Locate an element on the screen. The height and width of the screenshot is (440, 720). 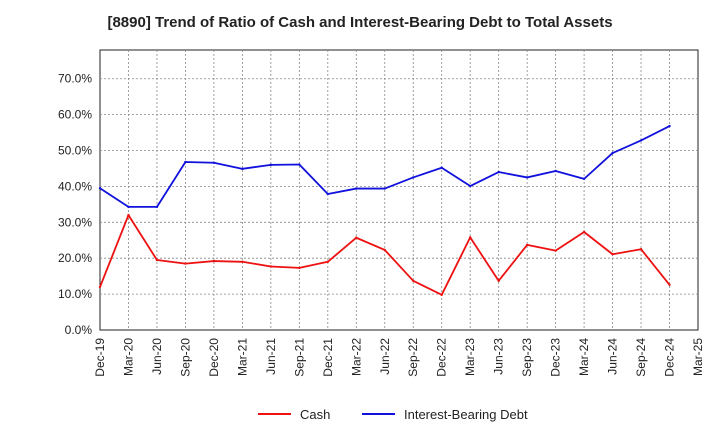
y-tick-label: 10.0% is located at coordinates (75, 294).